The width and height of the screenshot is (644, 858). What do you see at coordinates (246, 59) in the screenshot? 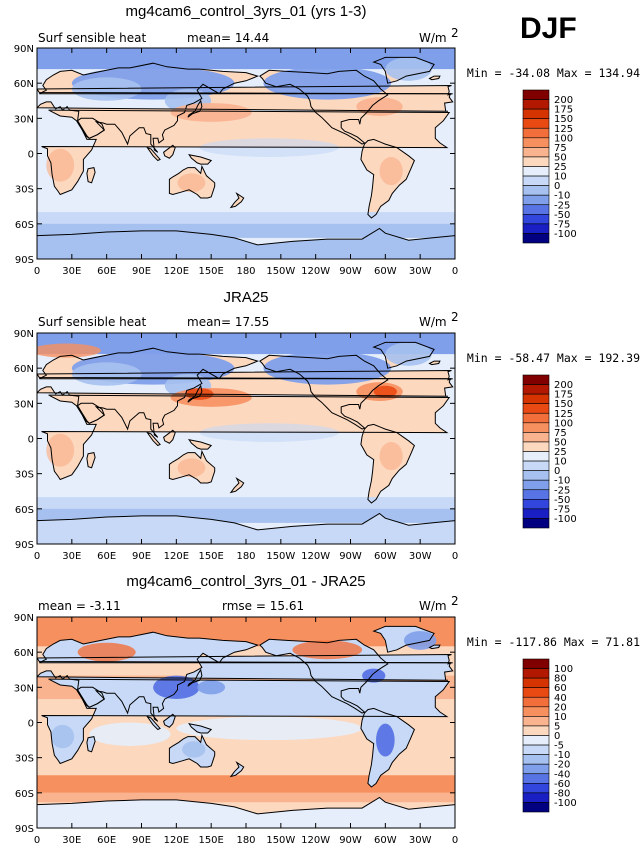
I see `arctic-field` at bounding box center [246, 59].